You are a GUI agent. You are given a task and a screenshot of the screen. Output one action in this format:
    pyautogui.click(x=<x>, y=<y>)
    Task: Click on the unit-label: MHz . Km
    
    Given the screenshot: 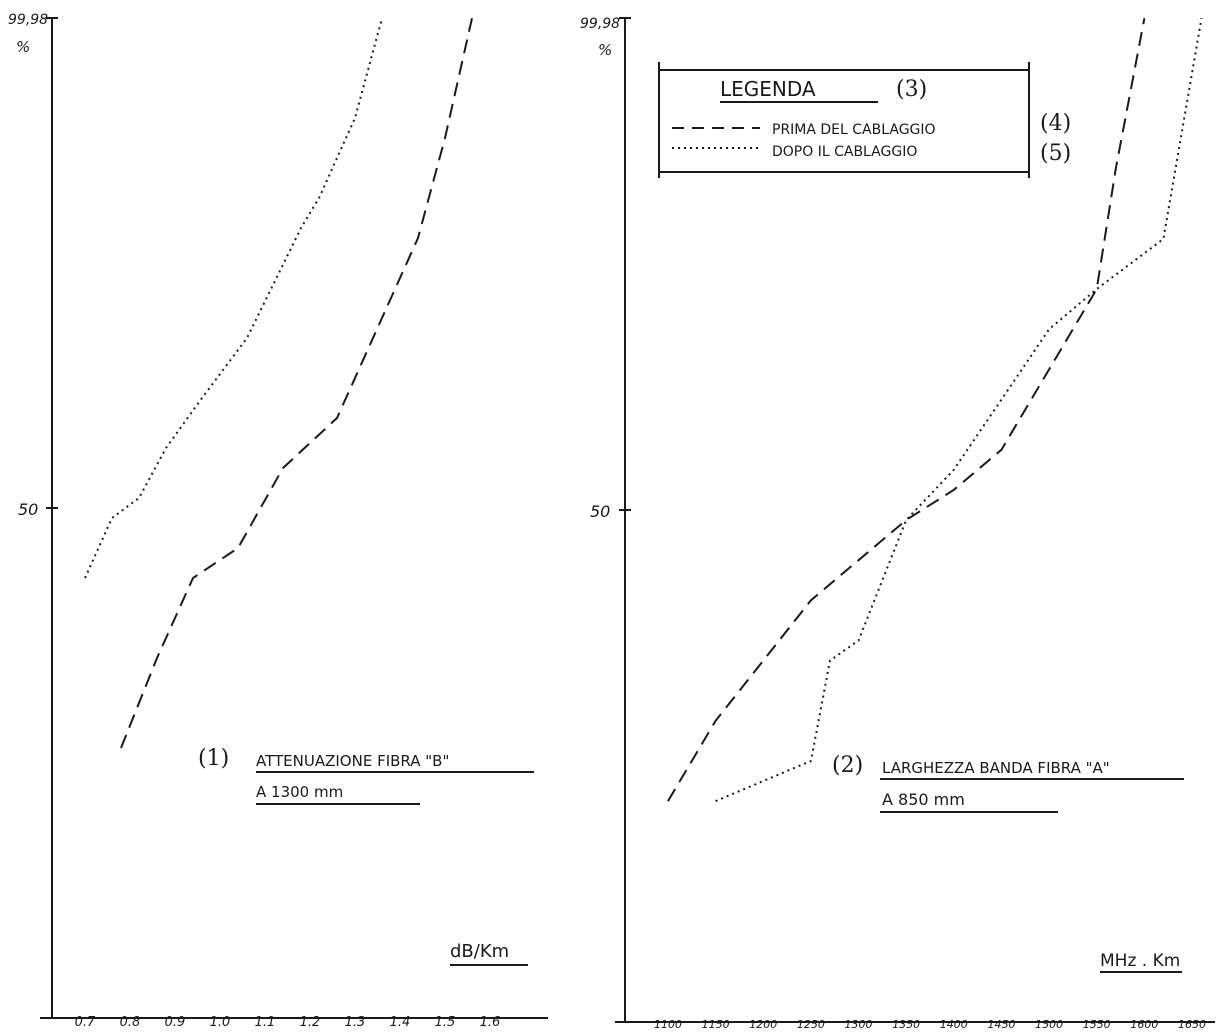 What is the action you would take?
    pyautogui.click(x=1140, y=961)
    